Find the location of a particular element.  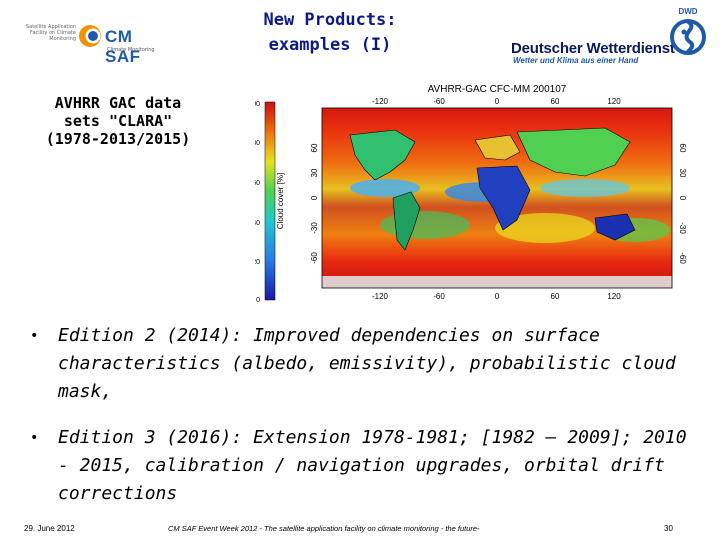

subtitle-line2: sets "CLARA" is located at coordinates (118, 121).